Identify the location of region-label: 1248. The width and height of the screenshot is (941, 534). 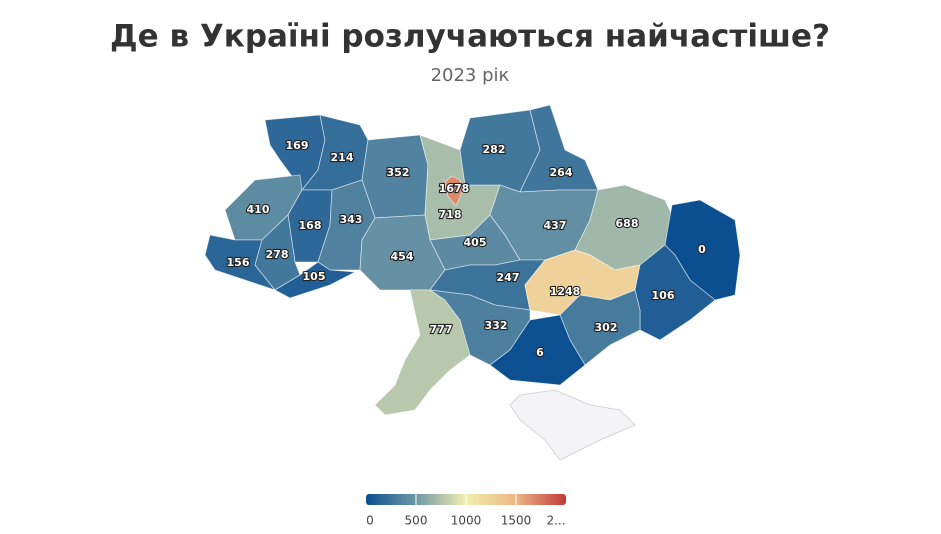
(565, 291).